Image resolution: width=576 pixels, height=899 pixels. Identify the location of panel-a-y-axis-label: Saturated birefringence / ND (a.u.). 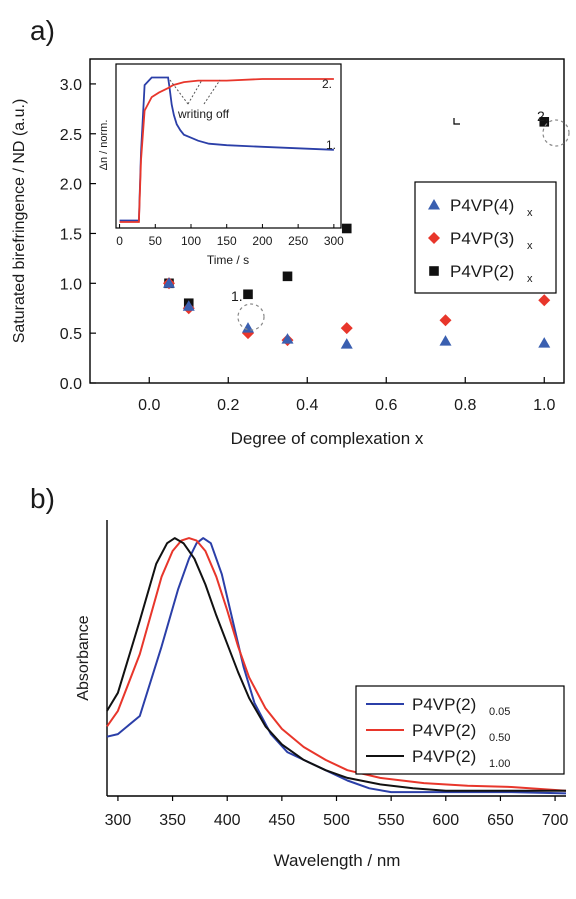
(19, 221).